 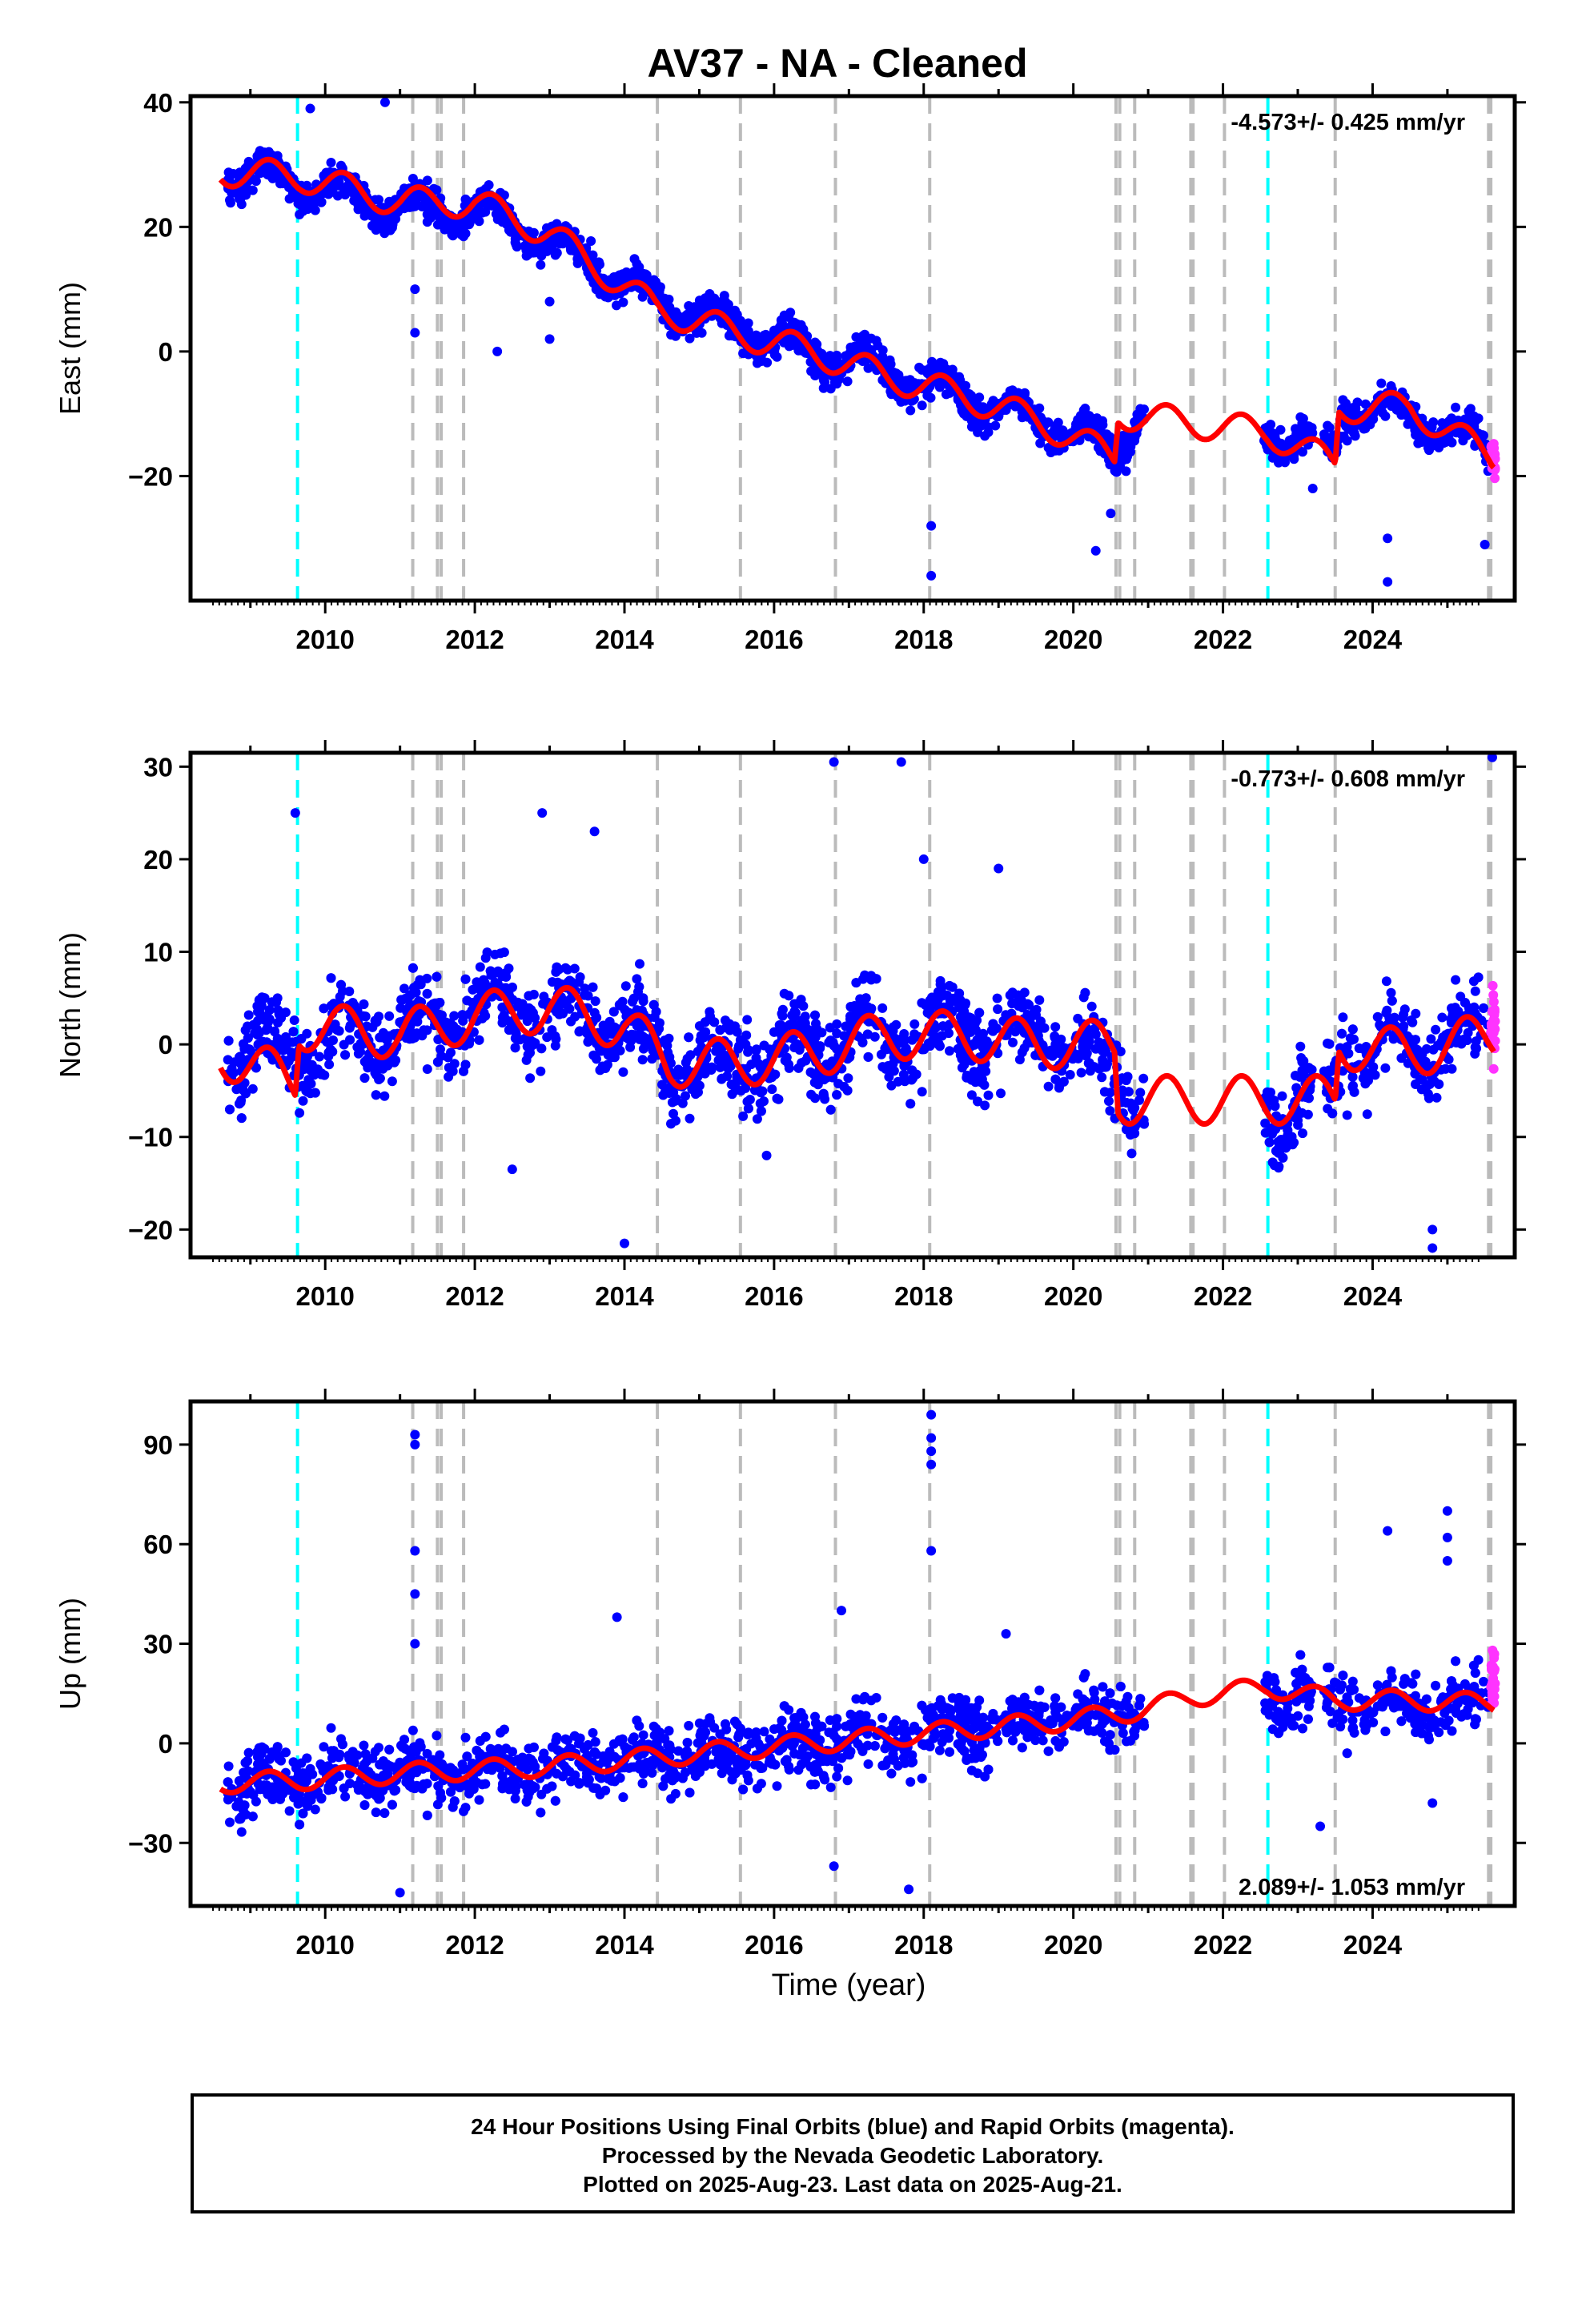 I want to click on y-axis-label: East (mm), so click(x=70, y=348).